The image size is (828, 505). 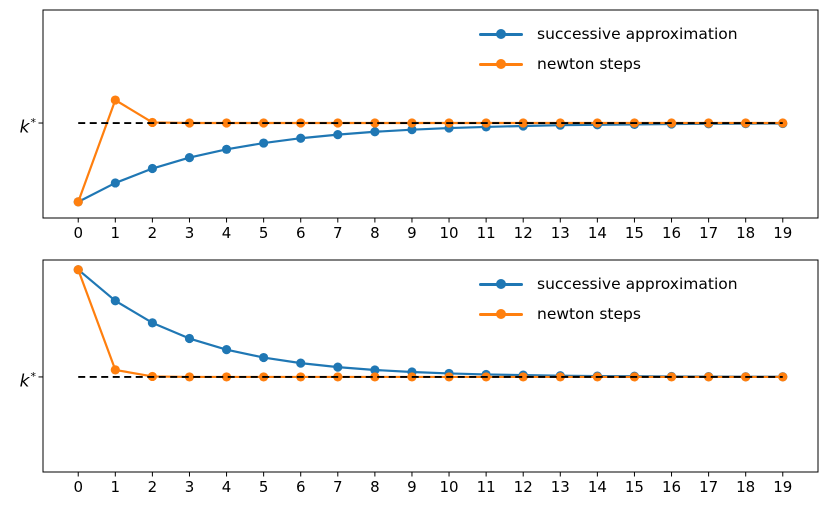 I want to click on legend-bottom-chart: successive approximation newton steps, so click(x=608, y=299).